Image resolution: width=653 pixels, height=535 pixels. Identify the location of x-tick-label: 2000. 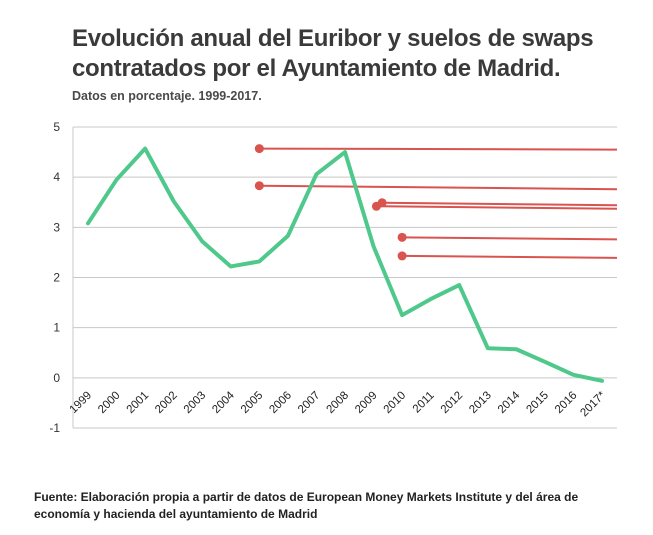
(109, 402).